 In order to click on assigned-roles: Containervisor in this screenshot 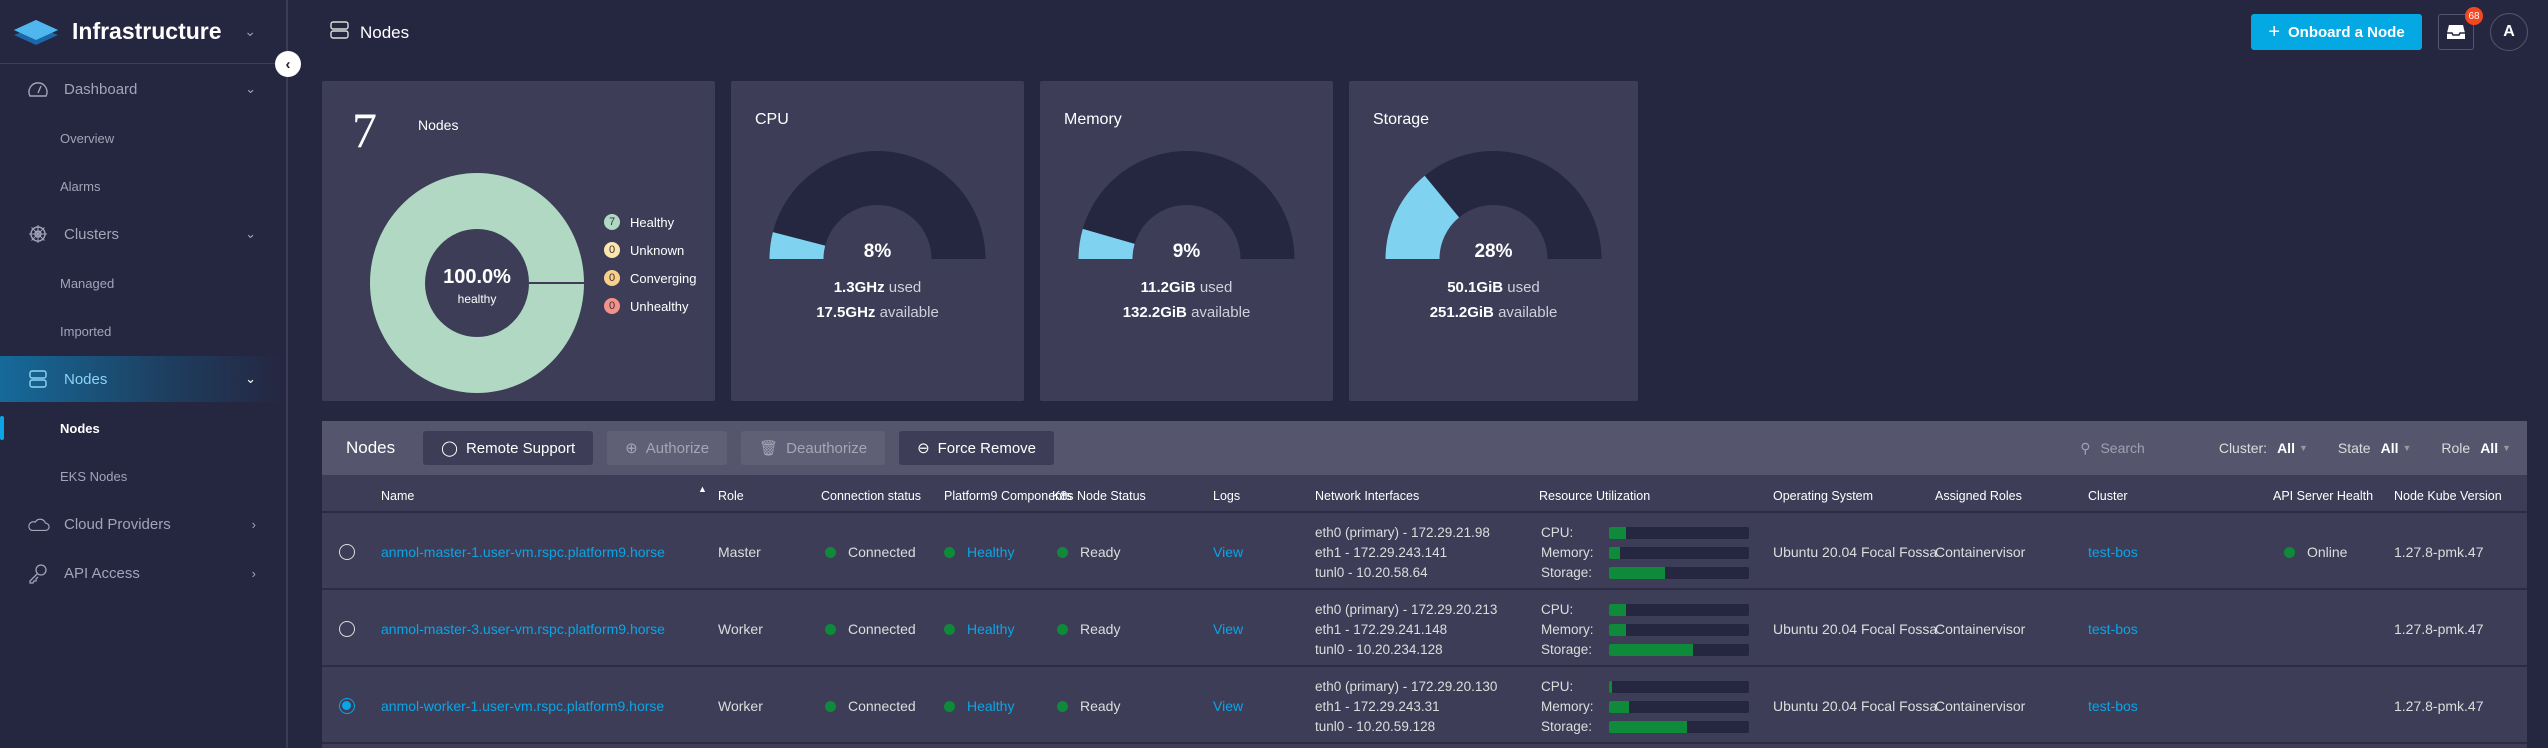, I will do `click(1980, 629)`.